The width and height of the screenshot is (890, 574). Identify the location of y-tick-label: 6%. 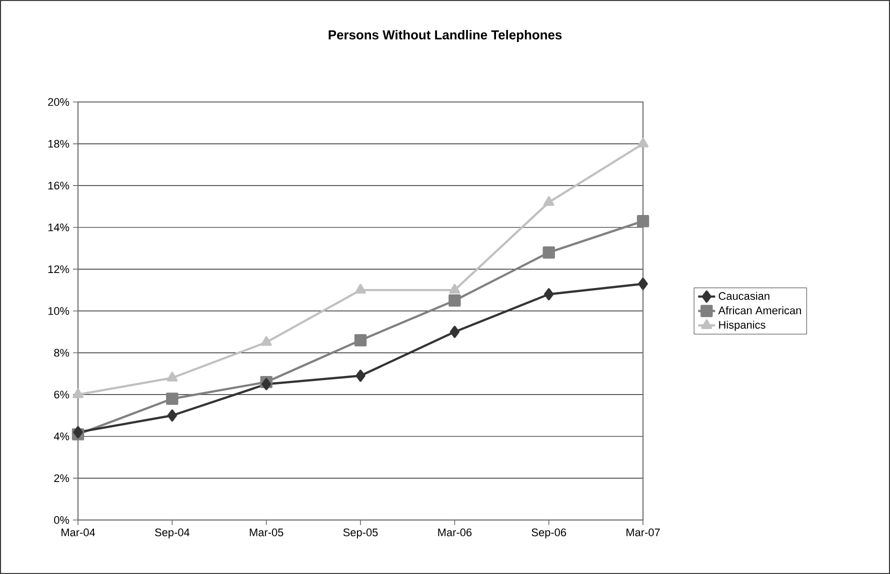
(62, 394).